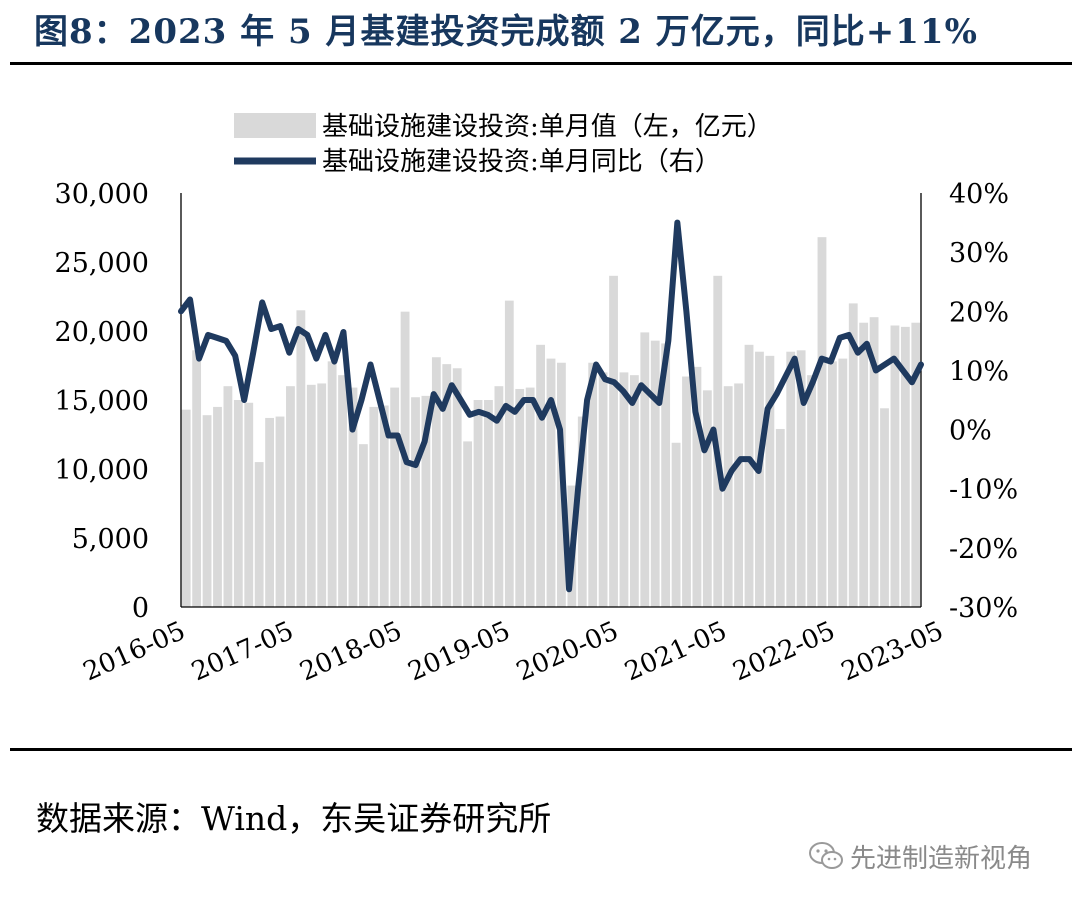 The width and height of the screenshot is (1080, 902). I want to click on right-tick-label: 20%, so click(979, 312).